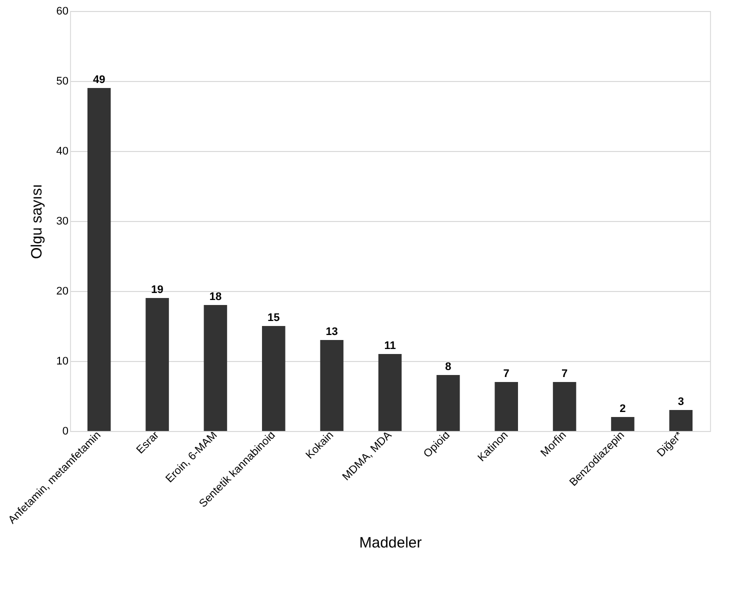  Describe the element at coordinates (623, 409) in the screenshot. I see `data-label: 2` at that location.